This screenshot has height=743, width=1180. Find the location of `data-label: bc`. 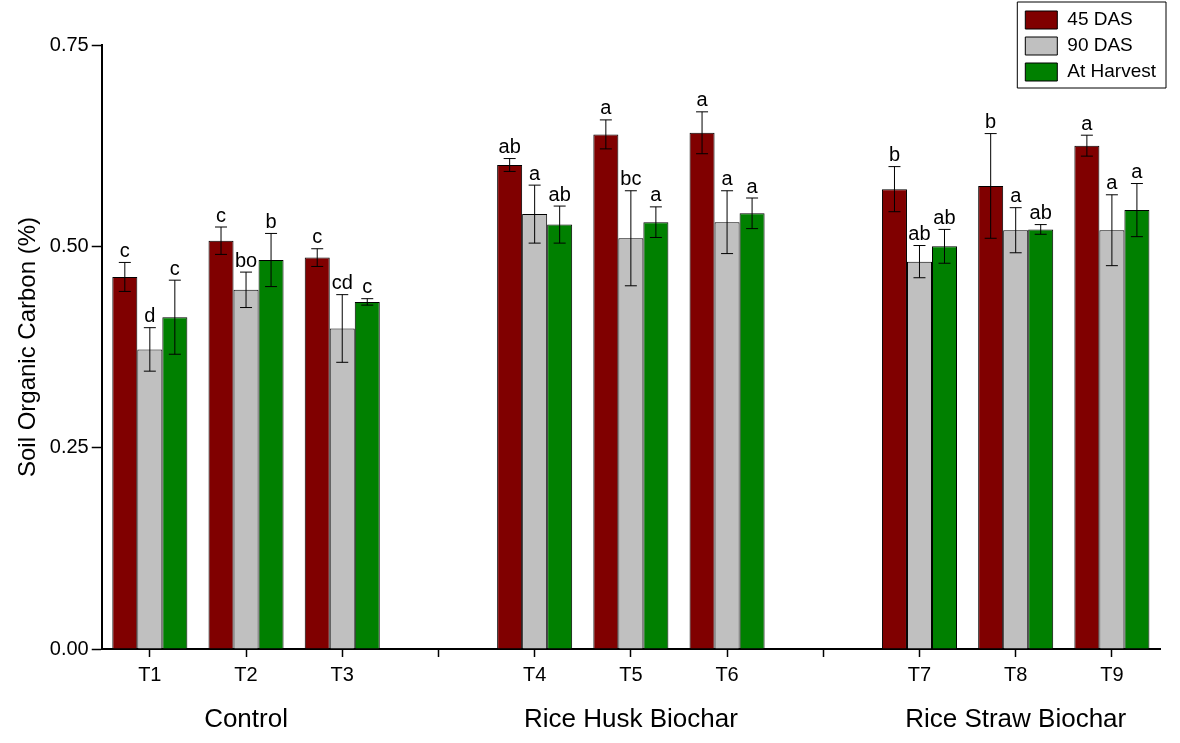

data-label: bc is located at coordinates (631, 178).